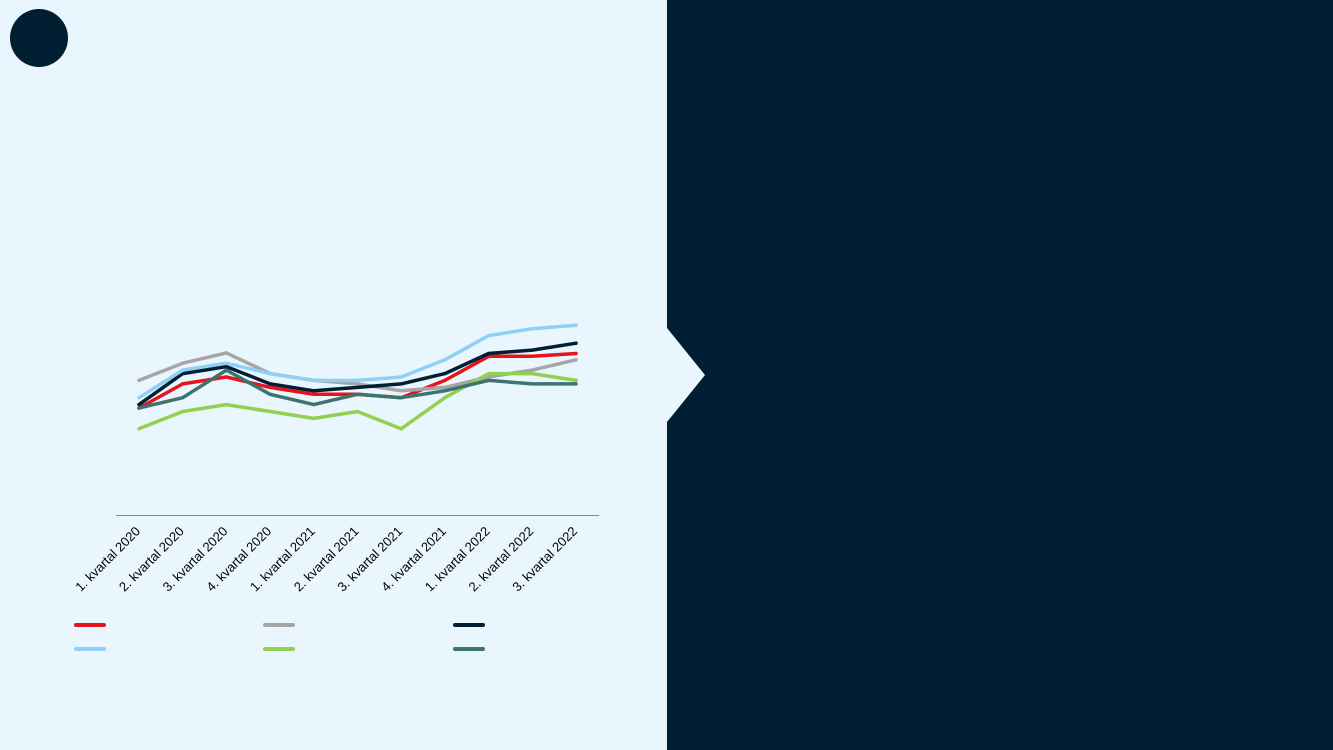  I want to click on legend, so click(279, 637).